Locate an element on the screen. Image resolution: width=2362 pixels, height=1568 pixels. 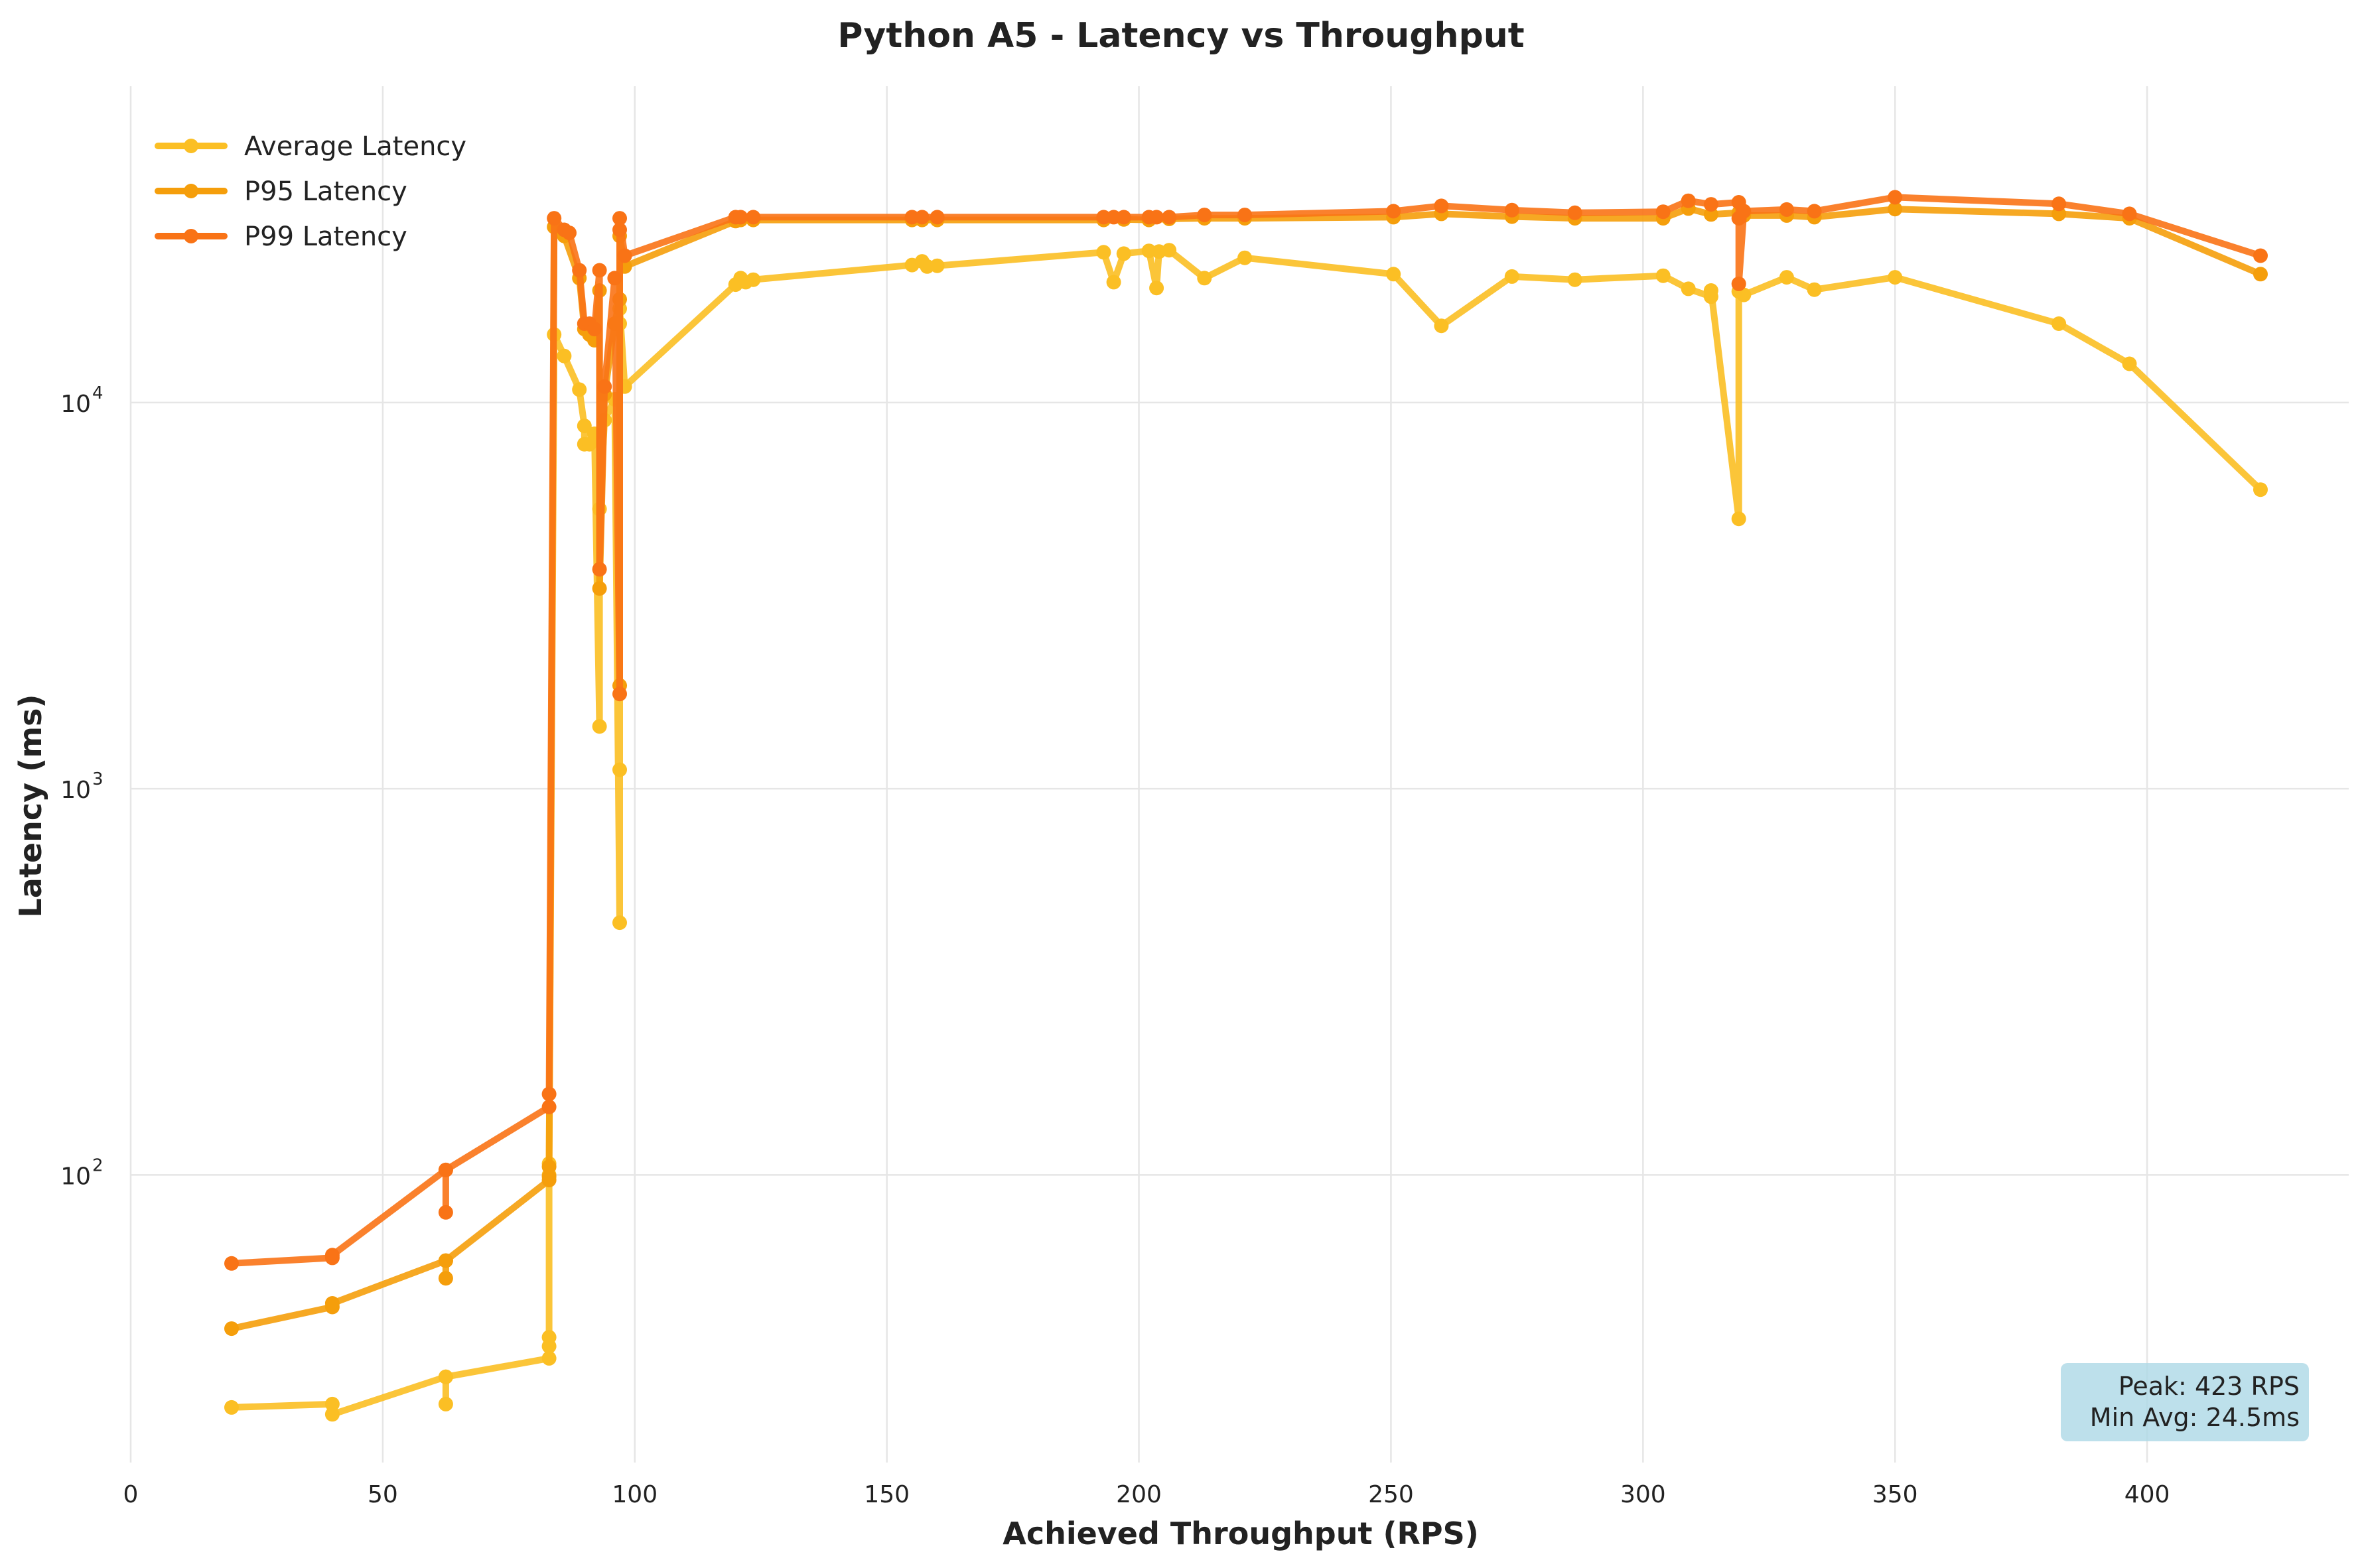
y-axis-label: Latency (ms) is located at coordinates (30, 806).